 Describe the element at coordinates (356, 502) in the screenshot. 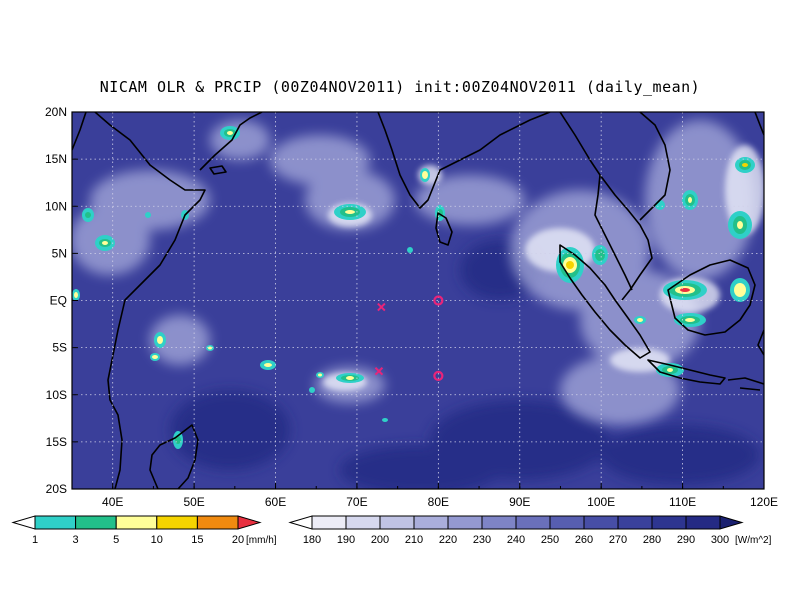

I see `x-tick-label: 70E` at that location.